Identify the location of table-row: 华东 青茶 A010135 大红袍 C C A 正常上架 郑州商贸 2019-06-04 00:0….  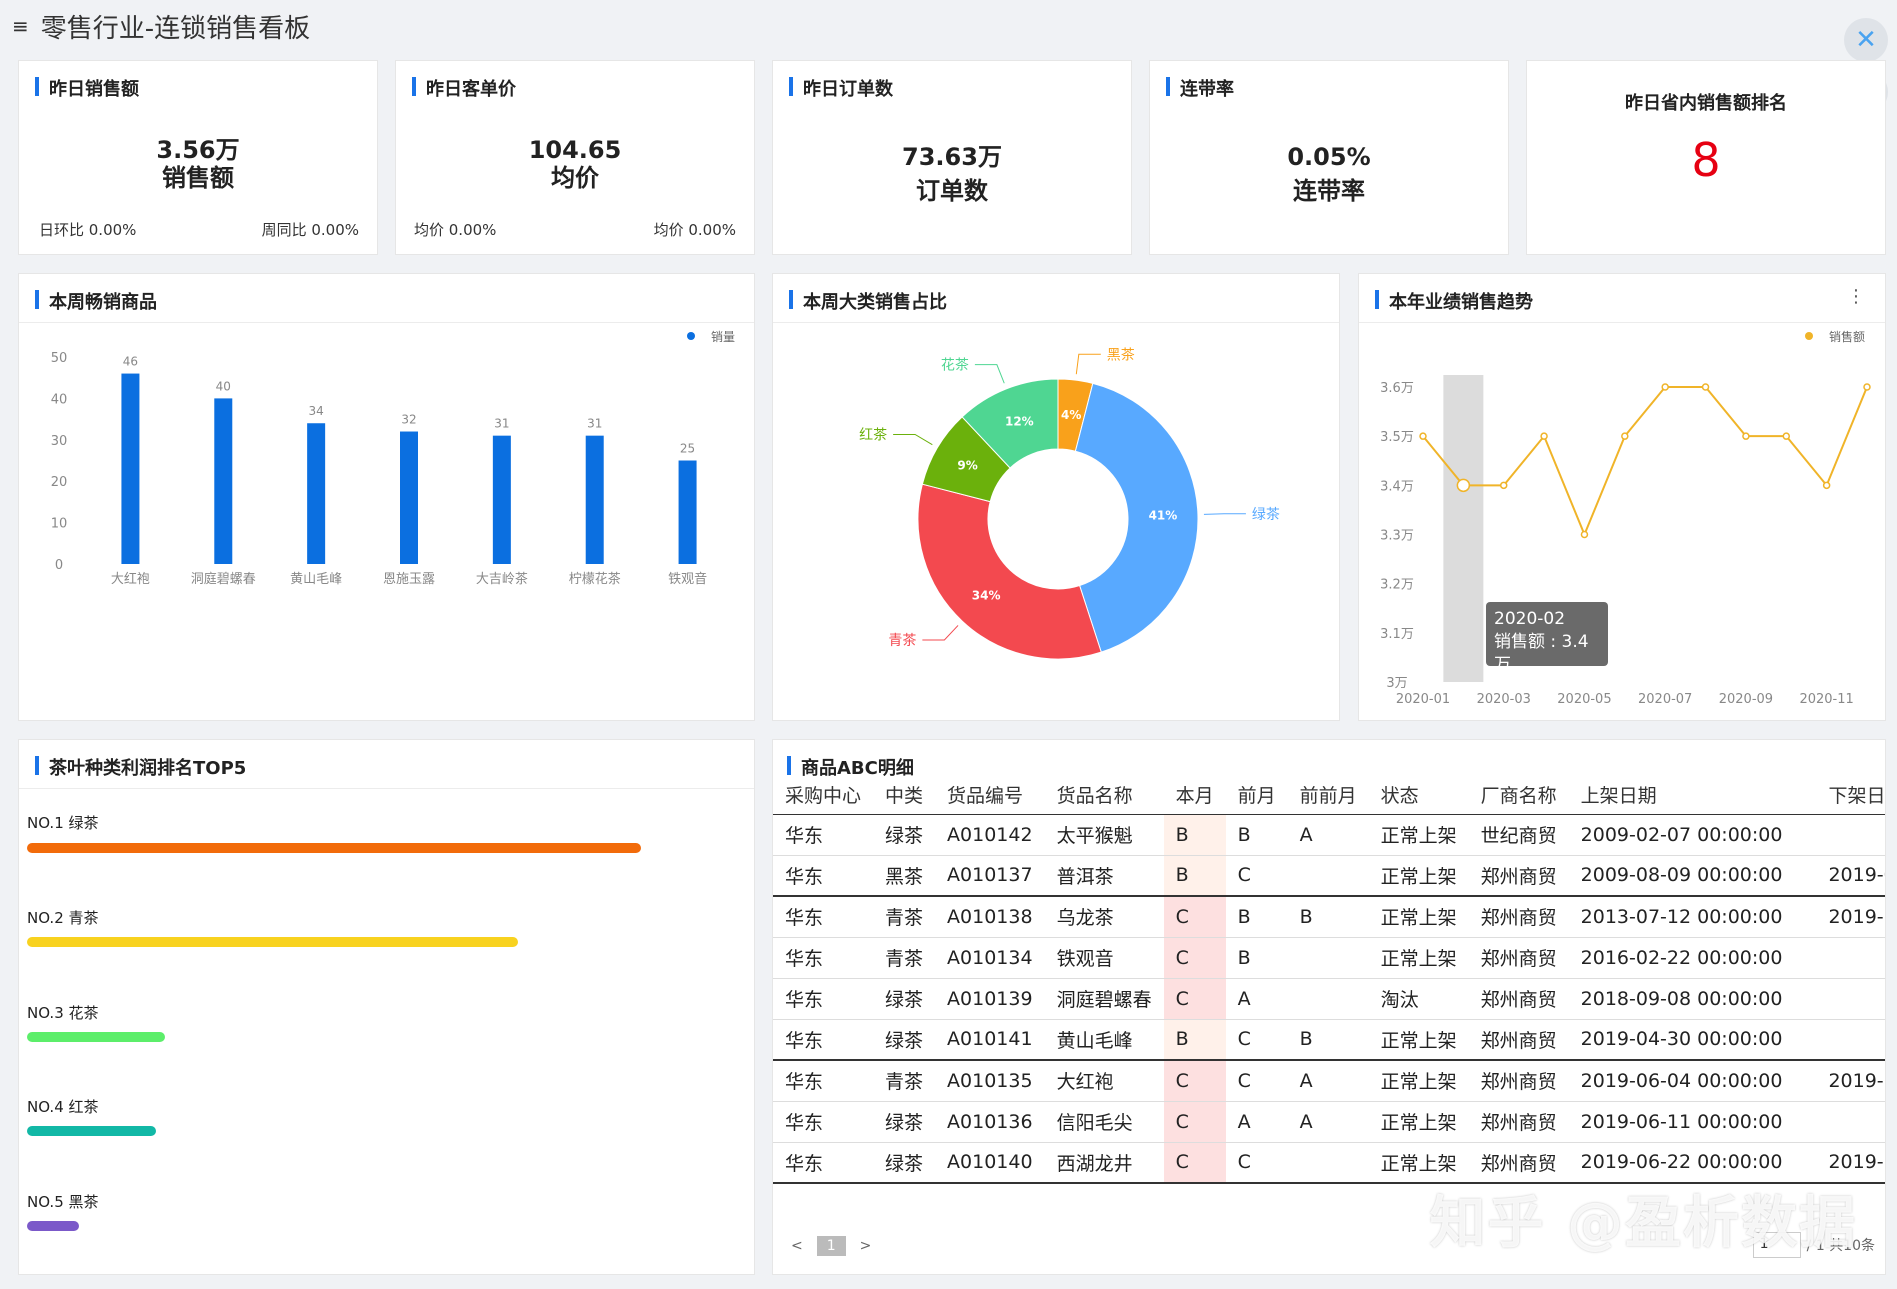
(1329, 1081).